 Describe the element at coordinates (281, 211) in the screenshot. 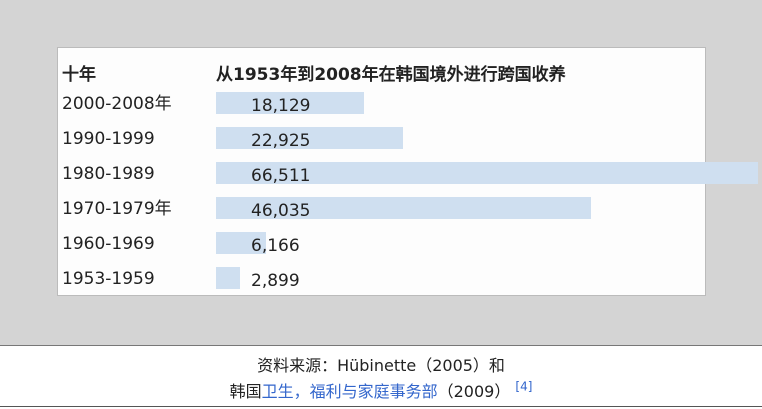

I see `value-label: 46,035` at that location.